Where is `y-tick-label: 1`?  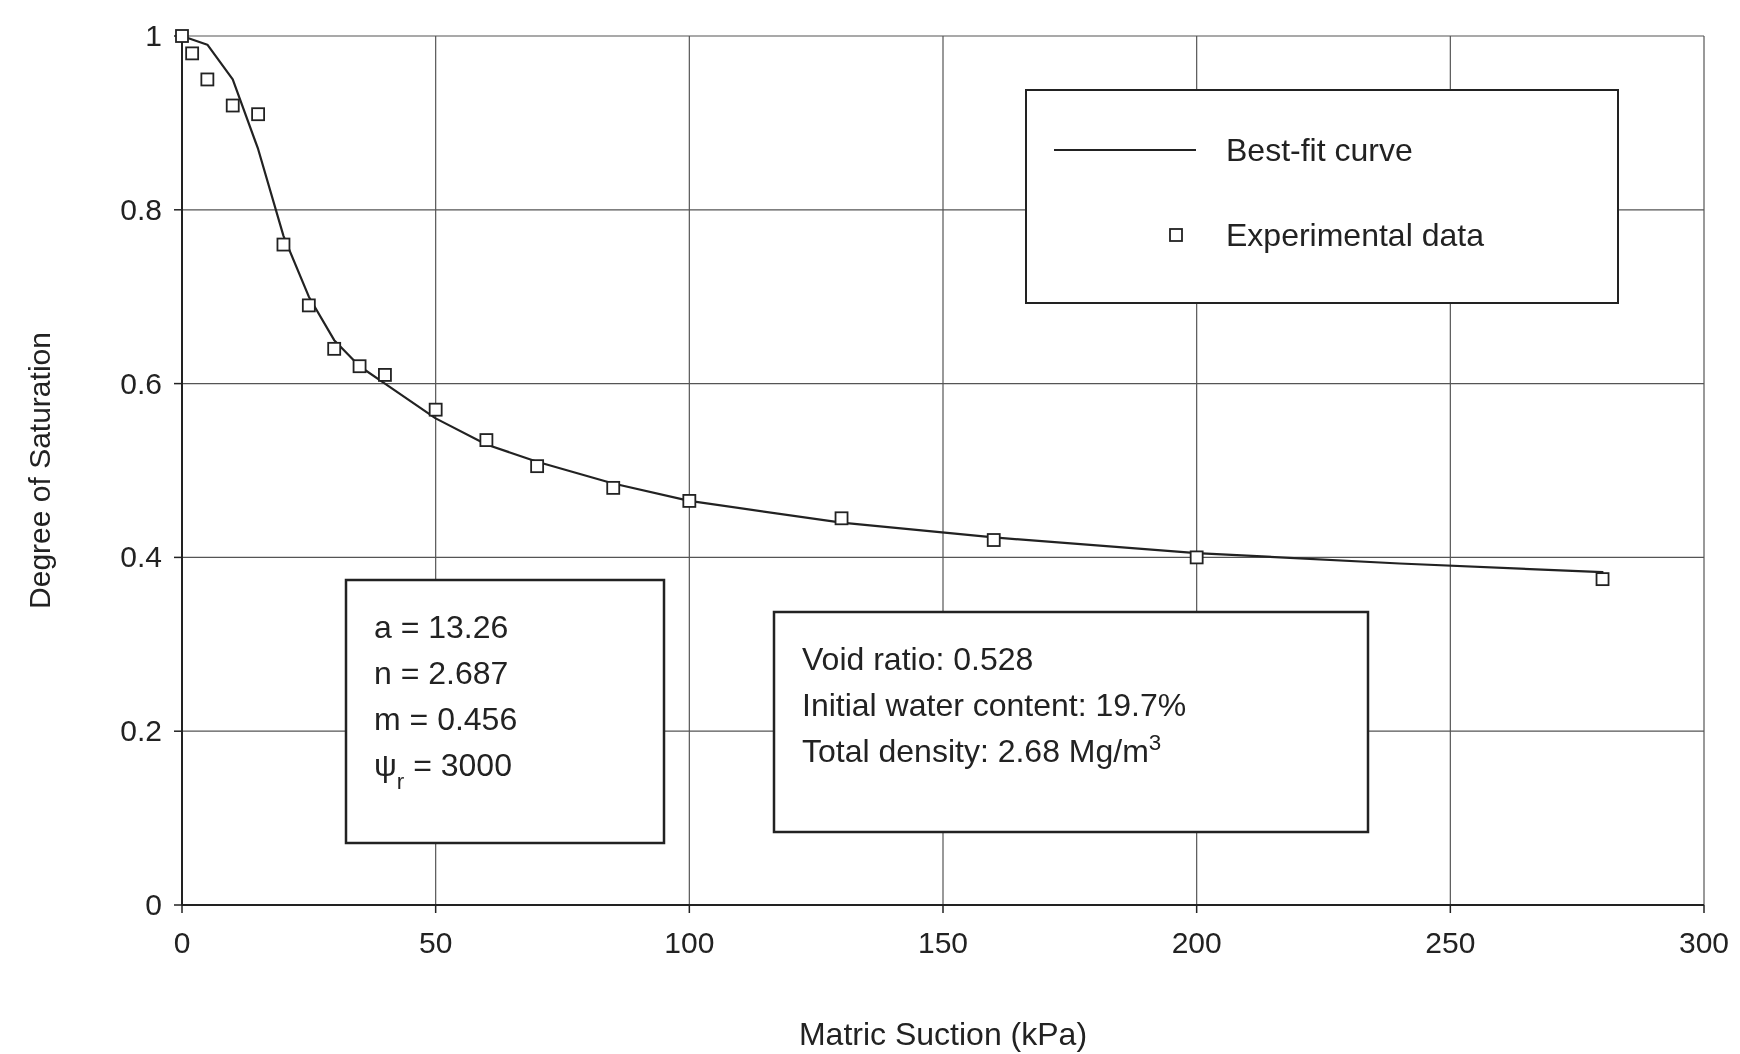
y-tick-label: 1 is located at coordinates (153, 35).